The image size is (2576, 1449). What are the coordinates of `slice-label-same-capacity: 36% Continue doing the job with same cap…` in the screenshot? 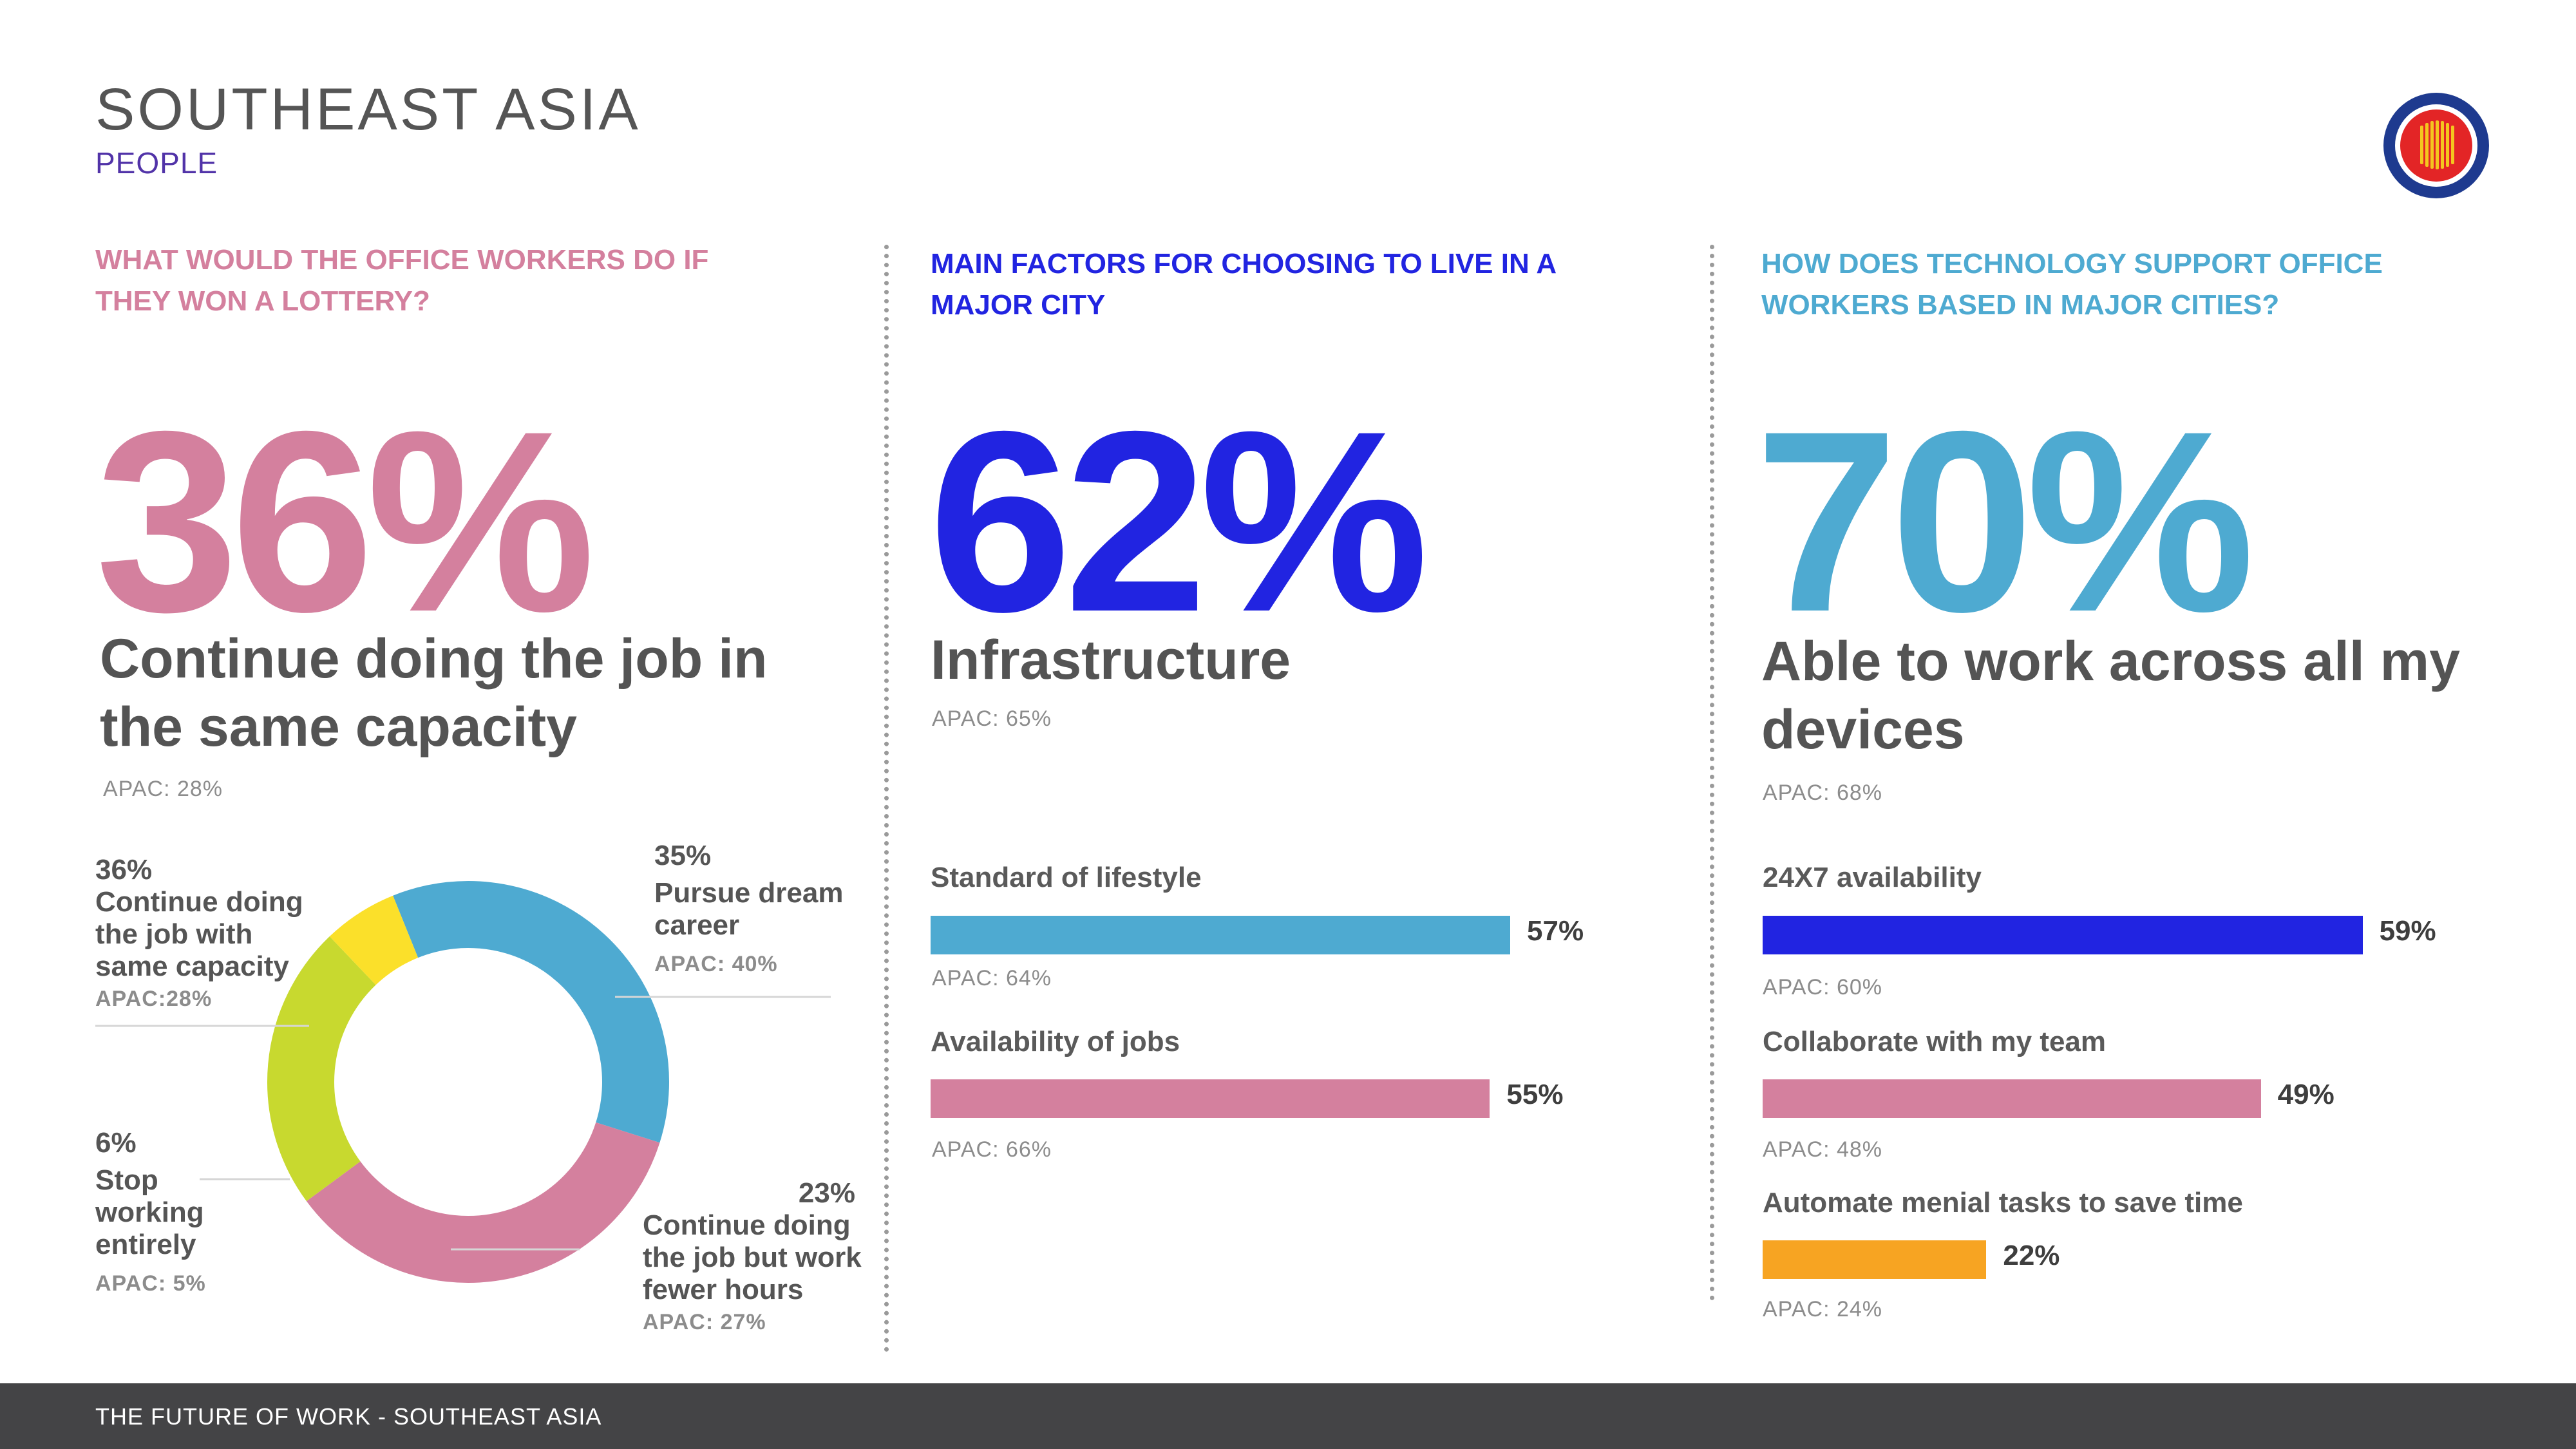 It's located at (231, 935).